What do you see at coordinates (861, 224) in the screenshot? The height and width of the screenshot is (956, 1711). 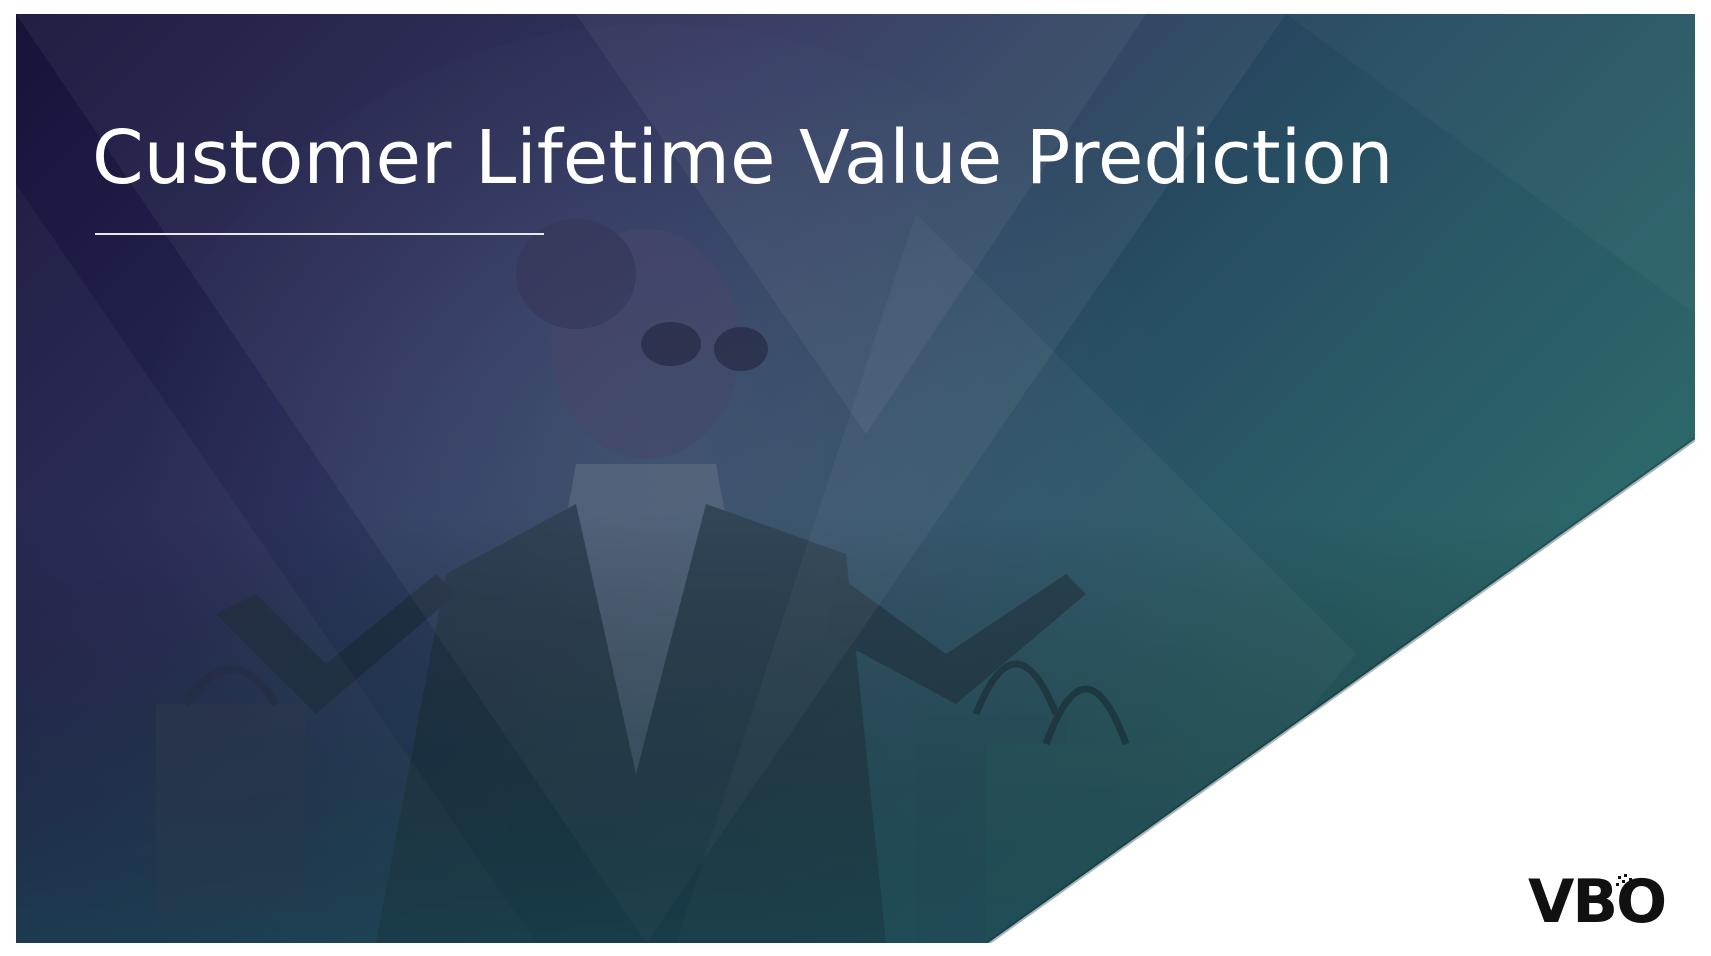 I see `triangle-overlay-top` at bounding box center [861, 224].